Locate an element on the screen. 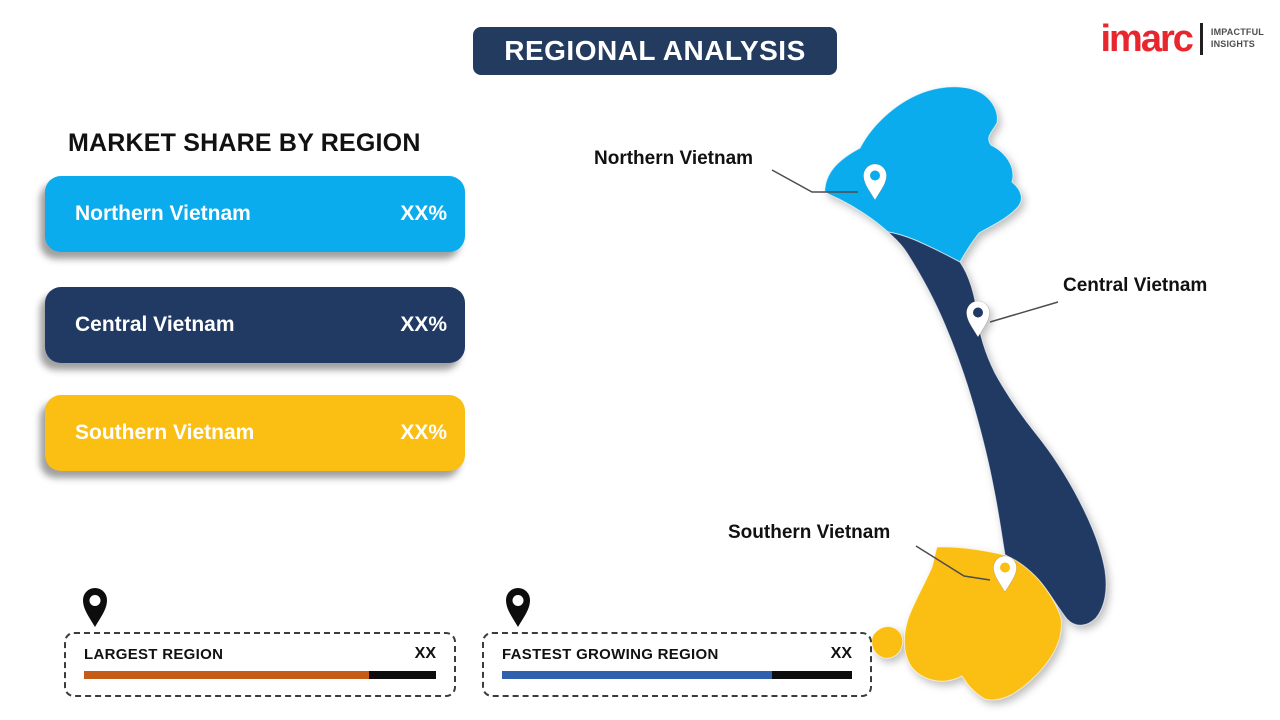 This screenshot has width=1280, height=720. share-bar-southern: Southern Vietnam XX% is located at coordinates (255, 433).